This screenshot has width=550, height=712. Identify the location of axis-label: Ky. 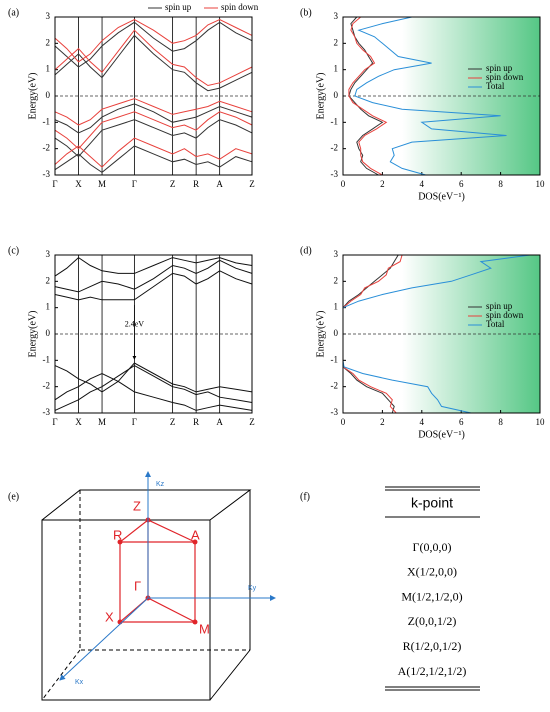
(252, 588).